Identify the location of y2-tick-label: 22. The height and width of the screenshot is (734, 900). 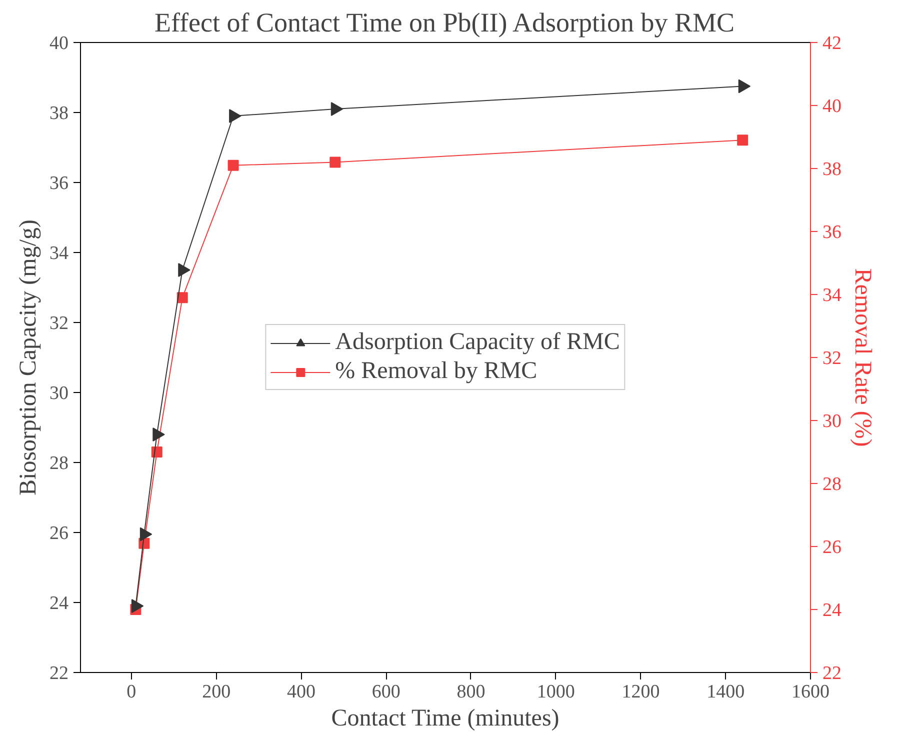
(832, 673).